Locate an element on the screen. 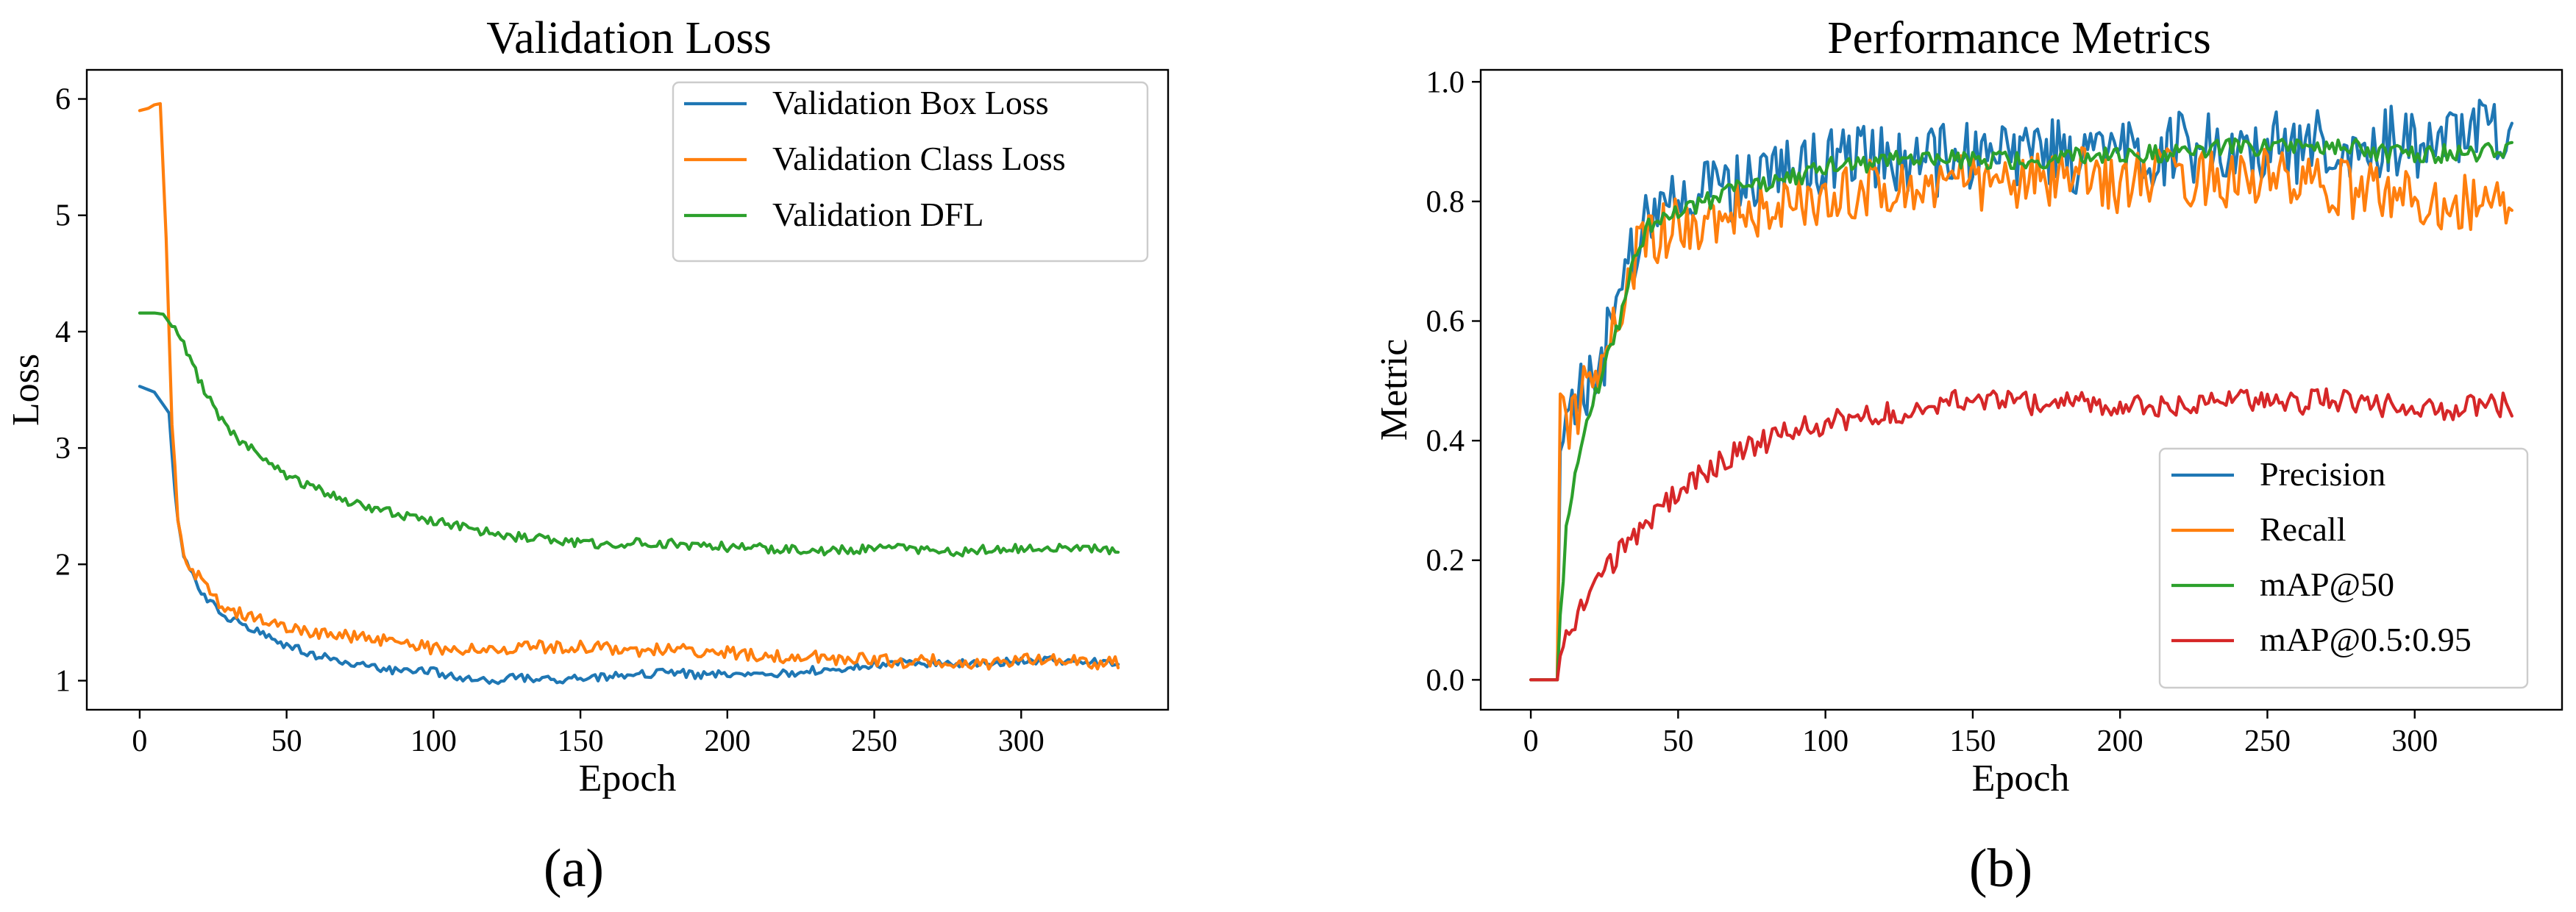 Image resolution: width=2576 pixels, height=912 pixels. legend-label: mAP@50 is located at coordinates (2327, 584).